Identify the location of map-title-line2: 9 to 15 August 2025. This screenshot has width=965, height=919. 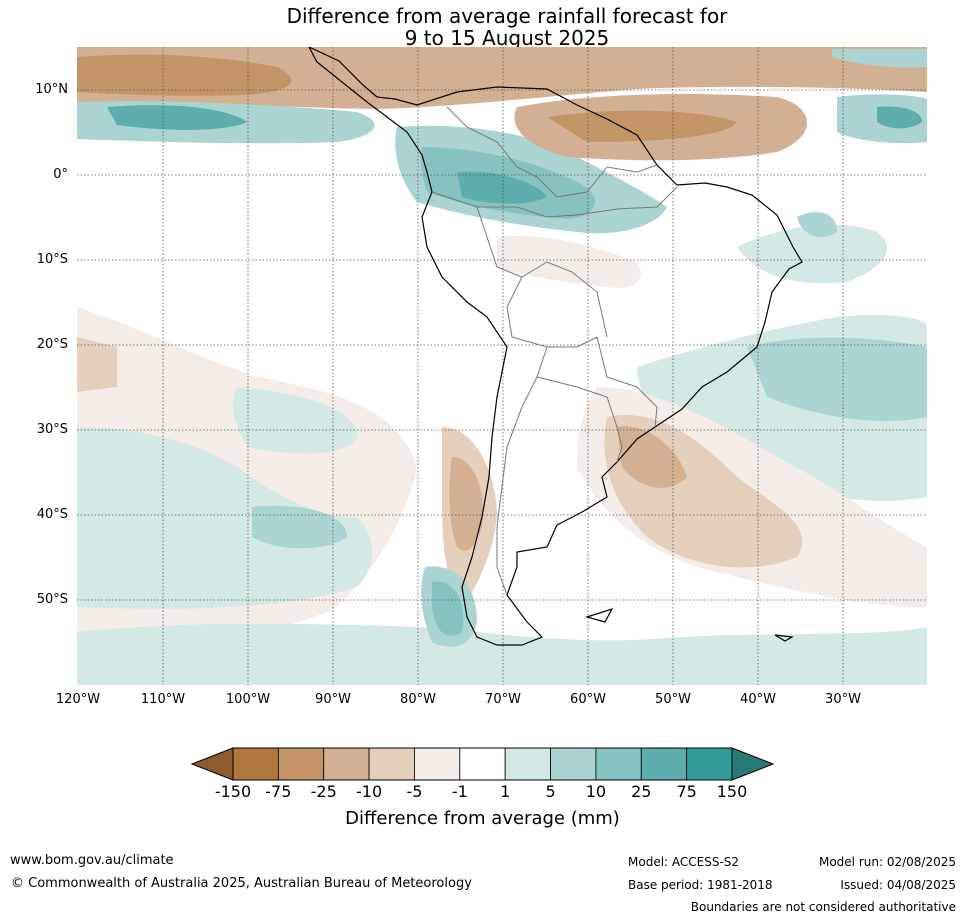
(507, 38).